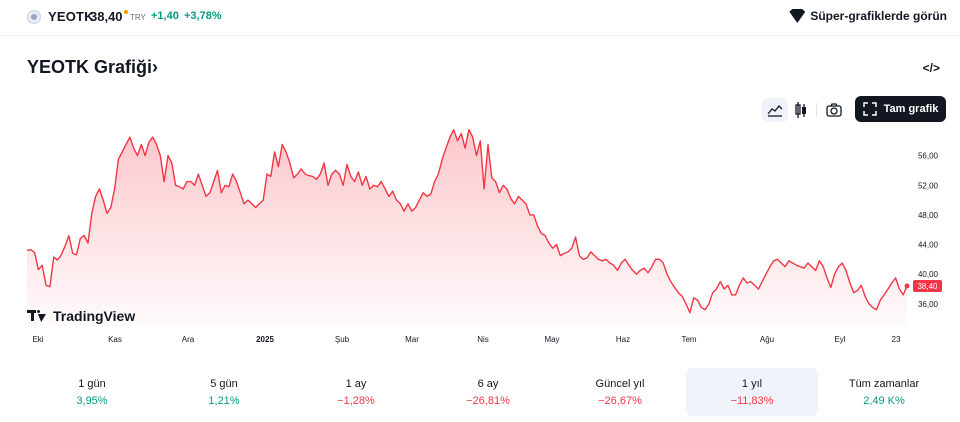 Image resolution: width=960 pixels, height=422 pixels. I want to click on area-chart-button, so click(775, 110).